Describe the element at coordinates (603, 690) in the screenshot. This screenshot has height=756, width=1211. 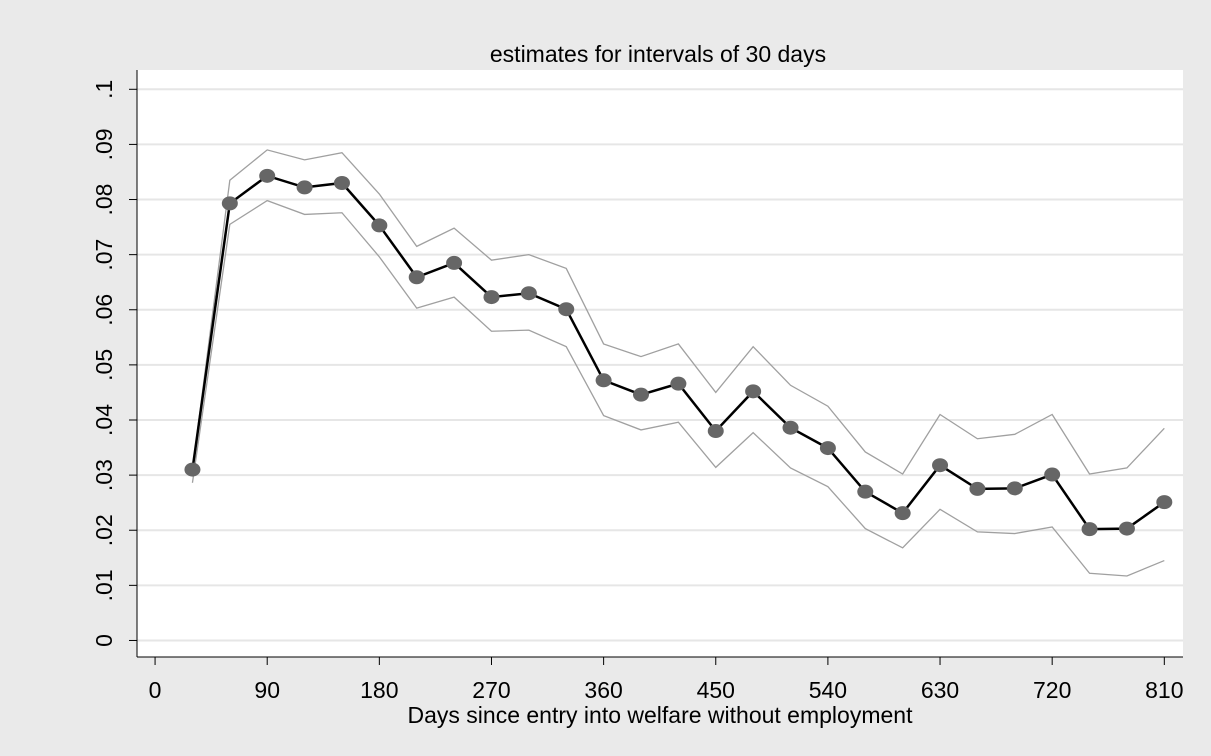
I see `x-tick-label: 360` at that location.